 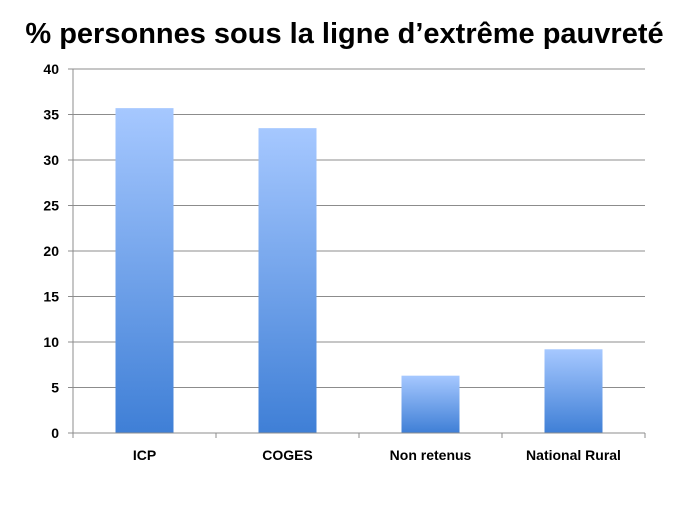 I want to click on x-tick-label: National Rural, so click(x=573, y=455).